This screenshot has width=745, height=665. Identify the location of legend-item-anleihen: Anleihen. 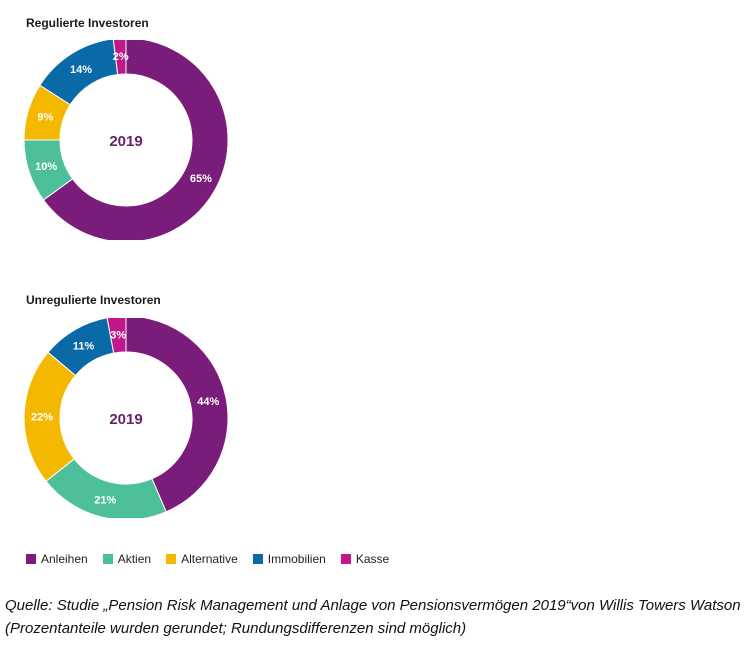
(57, 559).